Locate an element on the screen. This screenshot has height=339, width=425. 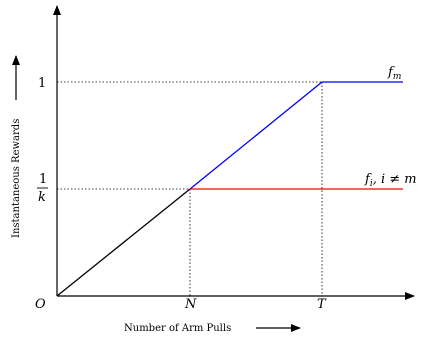
f-m-label: fm is located at coordinates (394, 73).